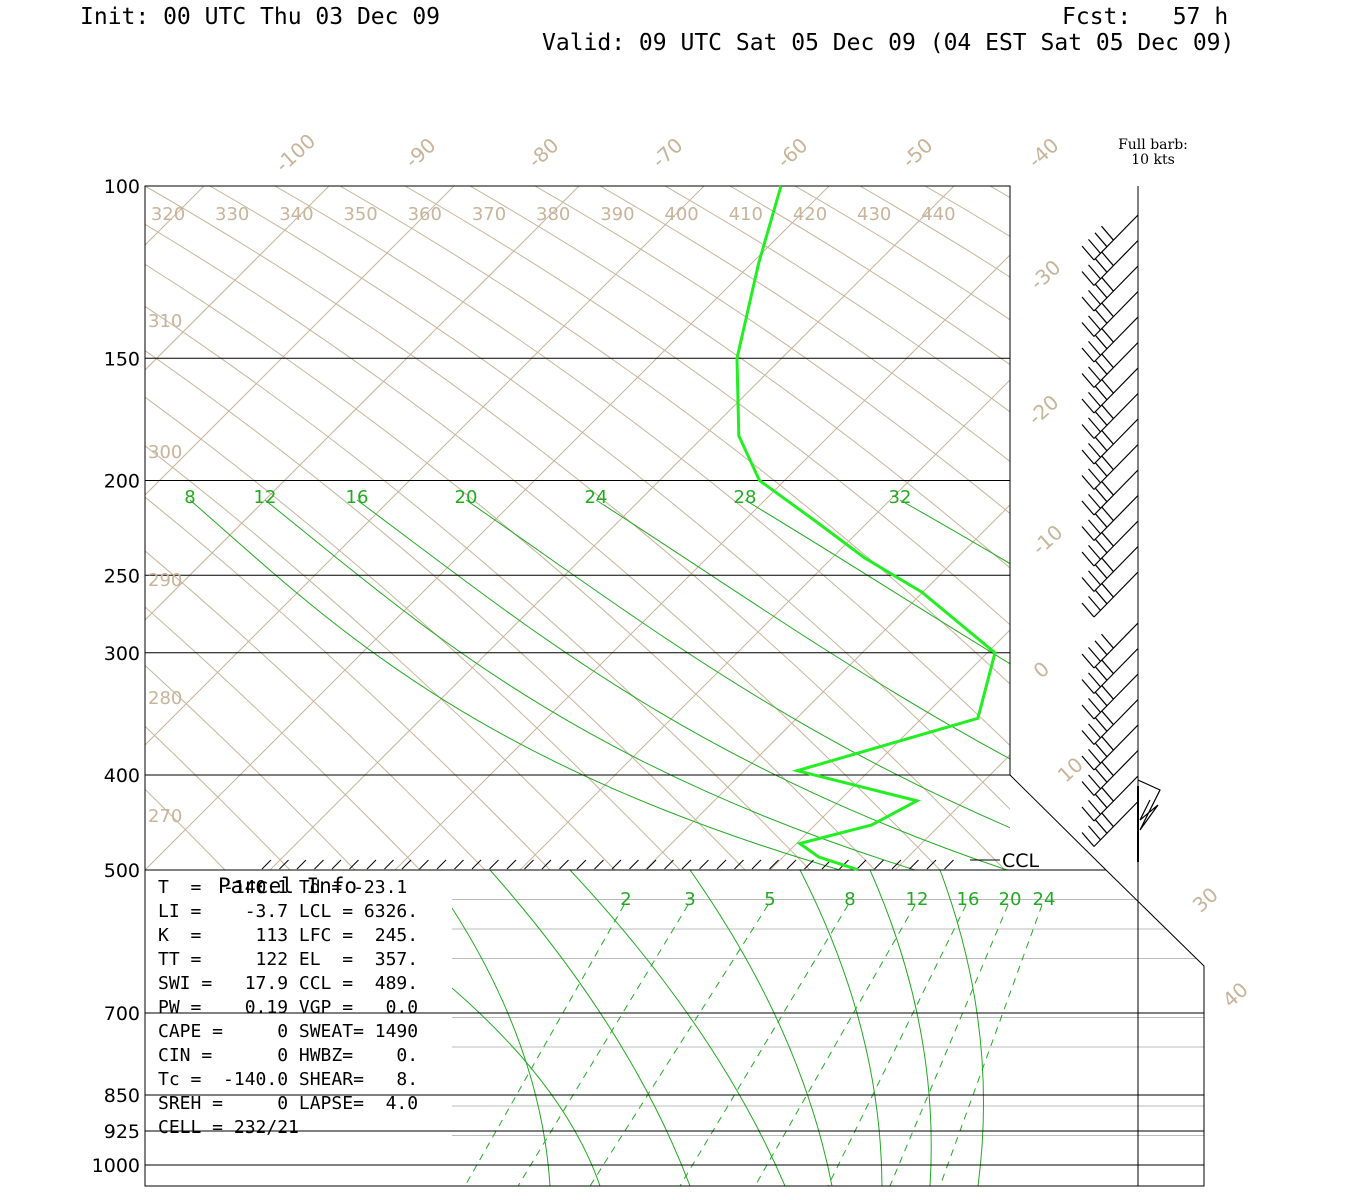 The image size is (1350, 1200). What do you see at coordinates (228, 1127) in the screenshot?
I see `parcel-info-row: CELL = 232/21` at bounding box center [228, 1127].